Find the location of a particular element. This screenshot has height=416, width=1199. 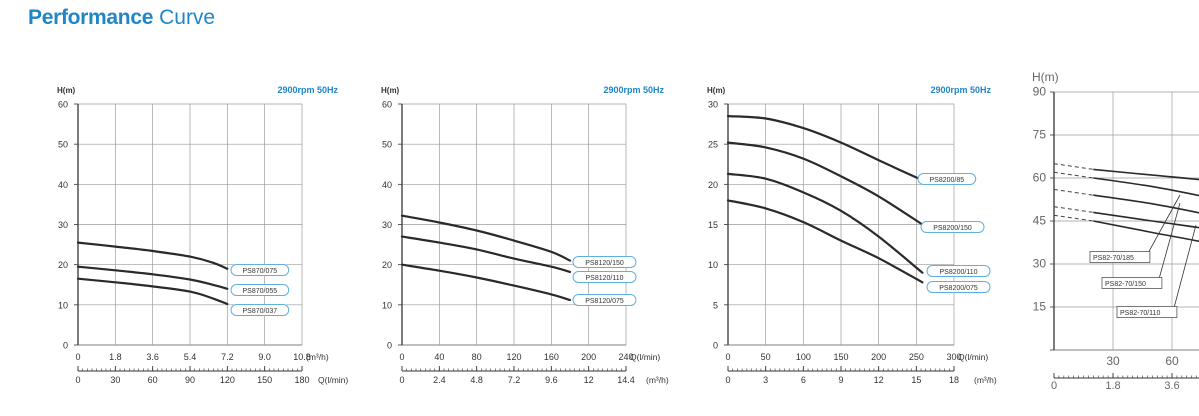

series-label: PS870/075 is located at coordinates (260, 271).